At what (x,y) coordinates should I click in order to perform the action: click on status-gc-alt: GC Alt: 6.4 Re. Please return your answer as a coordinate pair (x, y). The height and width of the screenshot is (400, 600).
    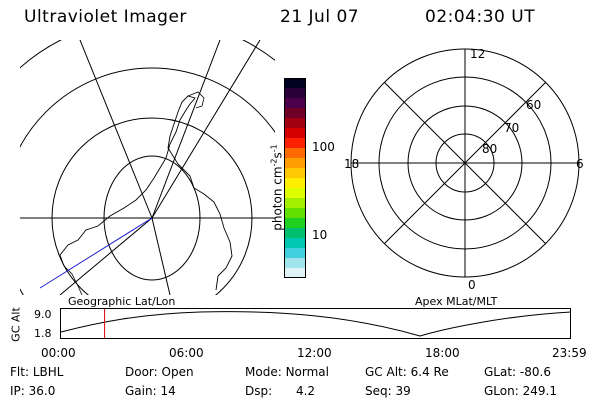
    Looking at the image, I should click on (407, 372).